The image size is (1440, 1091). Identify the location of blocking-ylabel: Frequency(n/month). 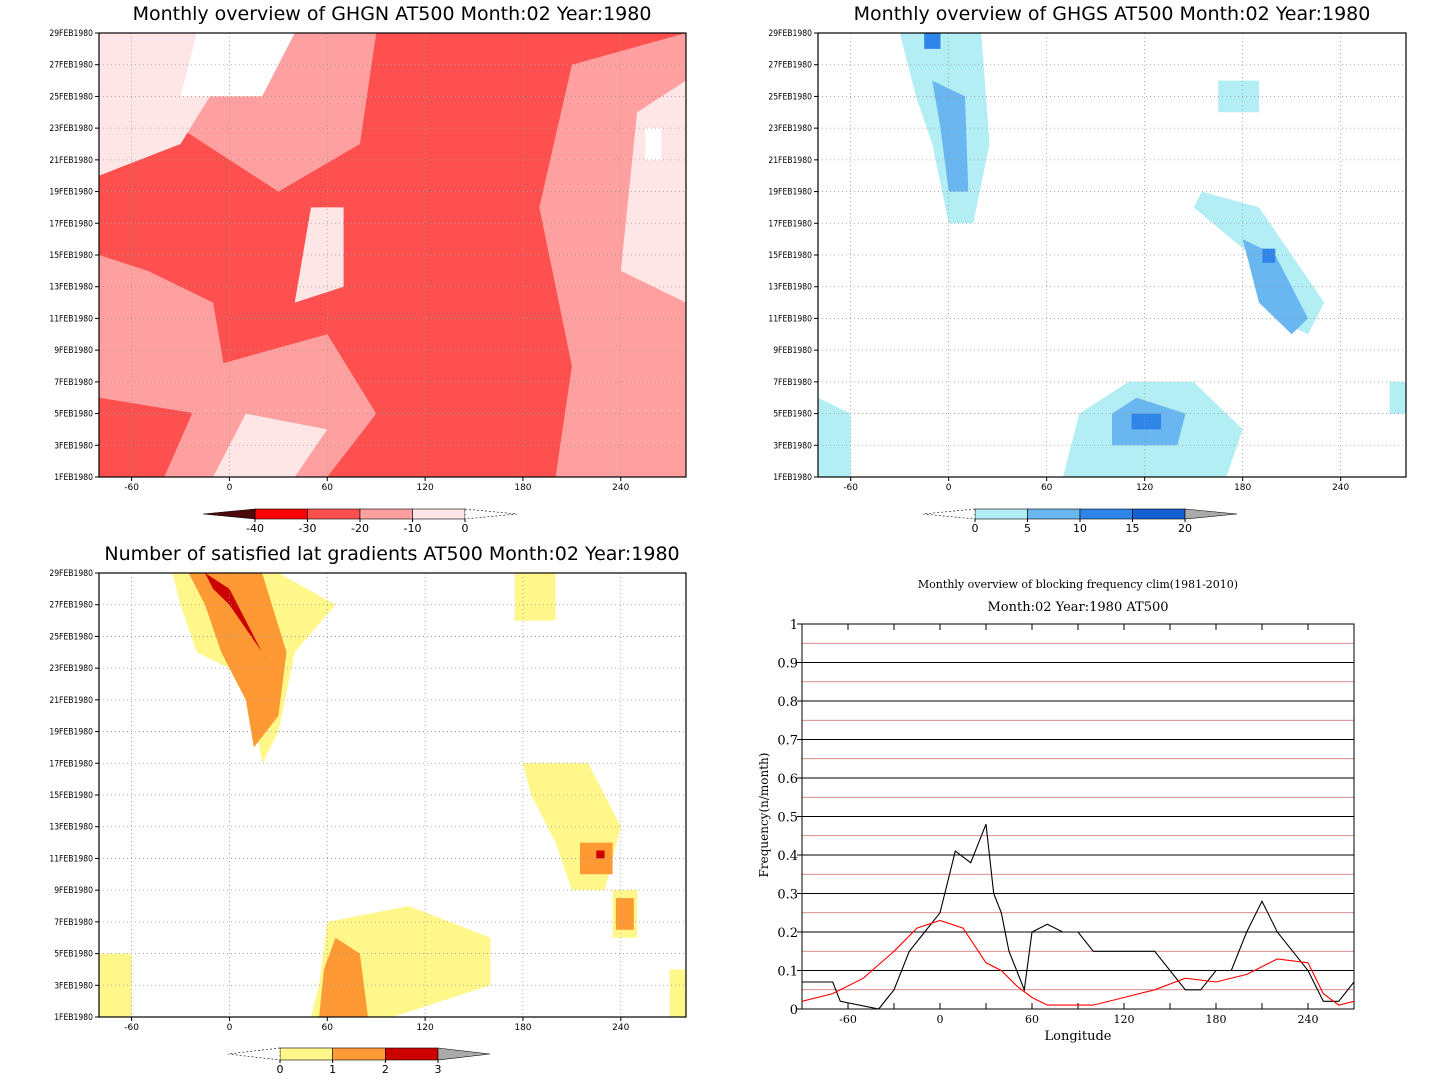
(764, 815).